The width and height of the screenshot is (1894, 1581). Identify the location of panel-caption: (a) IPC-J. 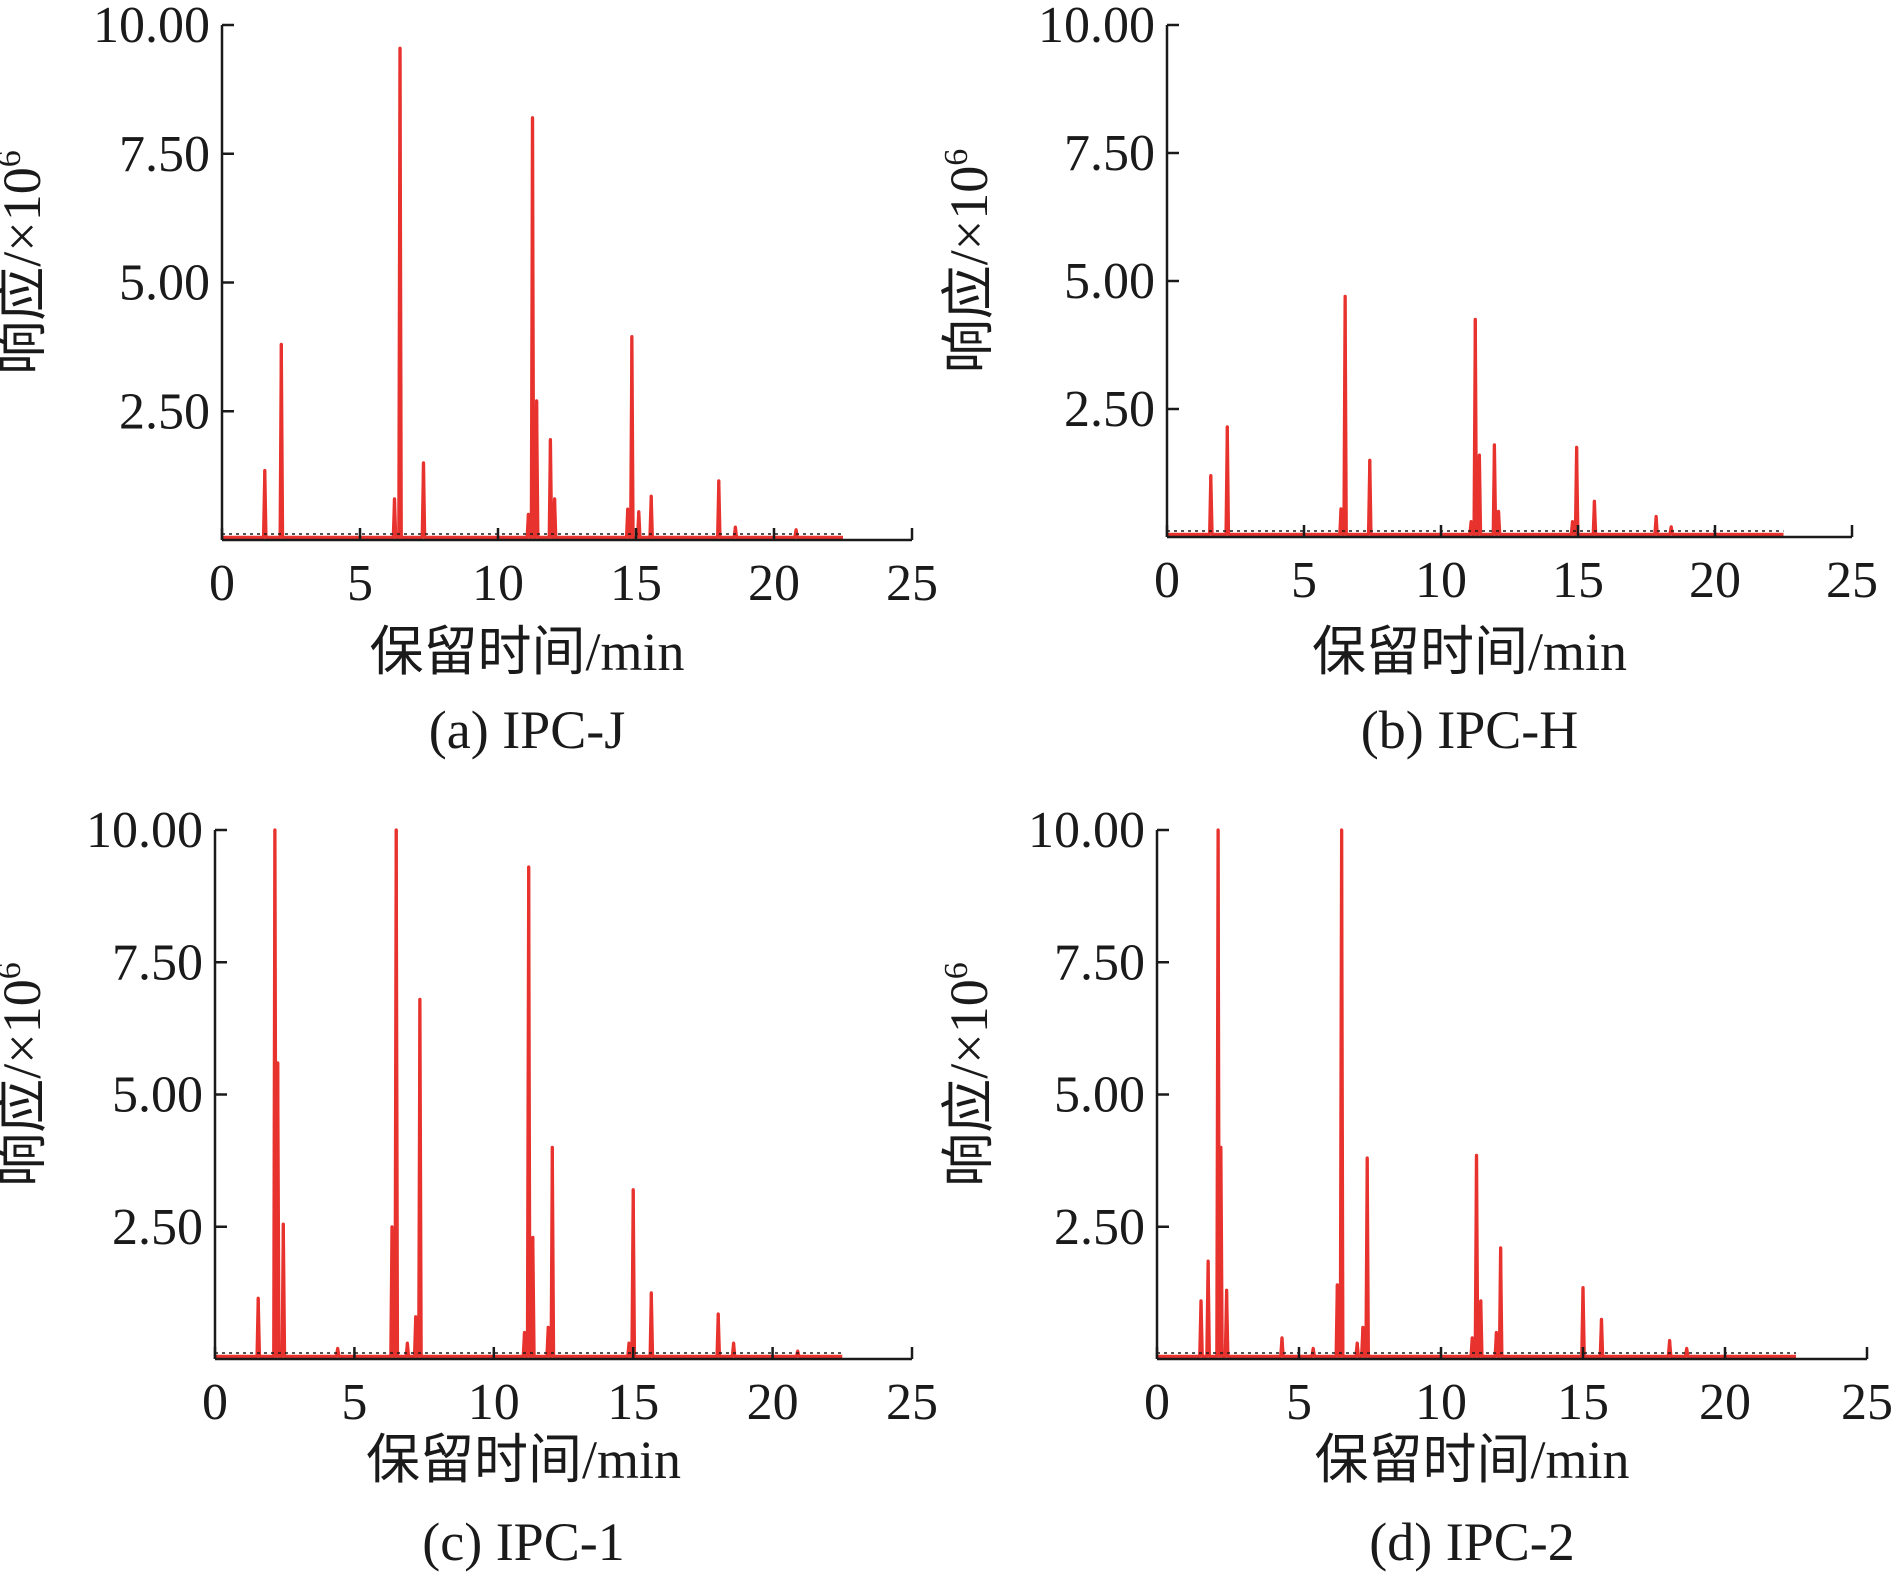
(527, 730).